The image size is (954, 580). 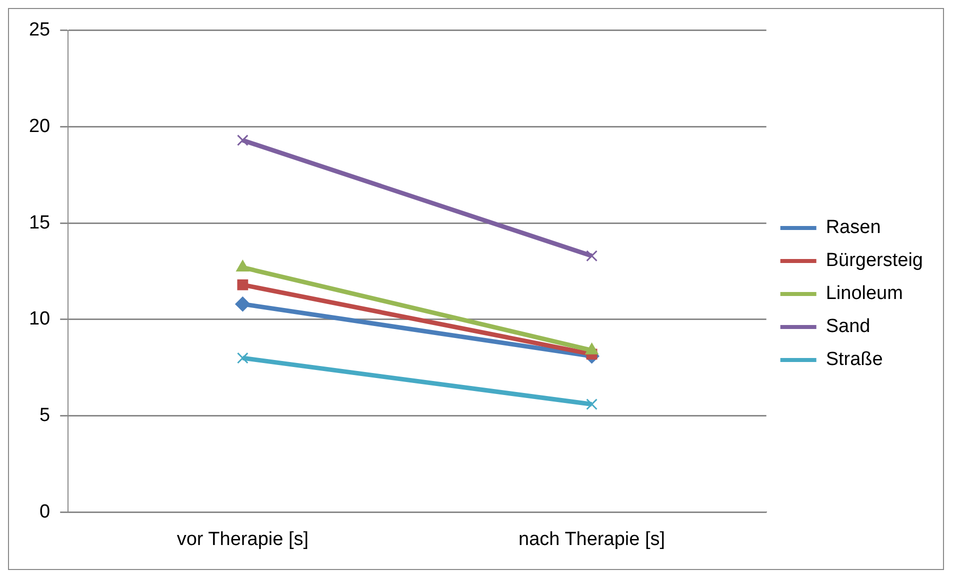 What do you see at coordinates (592, 539) in the screenshot?
I see `x-tick-label: nach Therapie [s]` at bounding box center [592, 539].